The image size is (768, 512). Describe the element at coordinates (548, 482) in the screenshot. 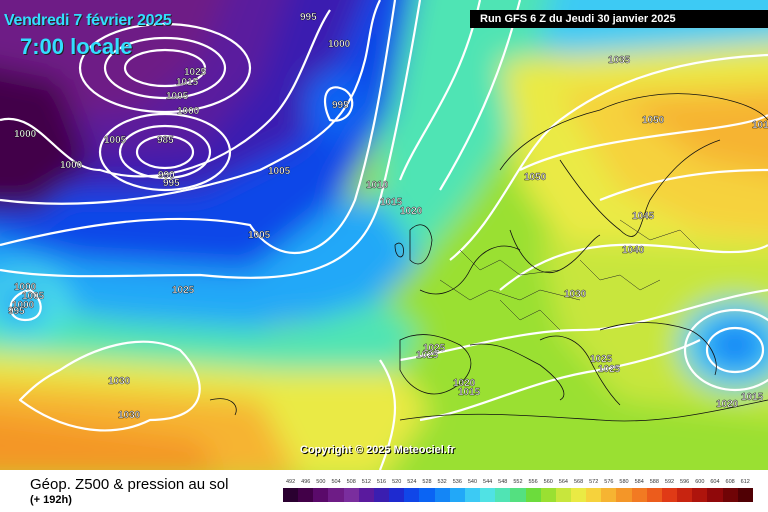

I see `legend-label: 560` at that location.